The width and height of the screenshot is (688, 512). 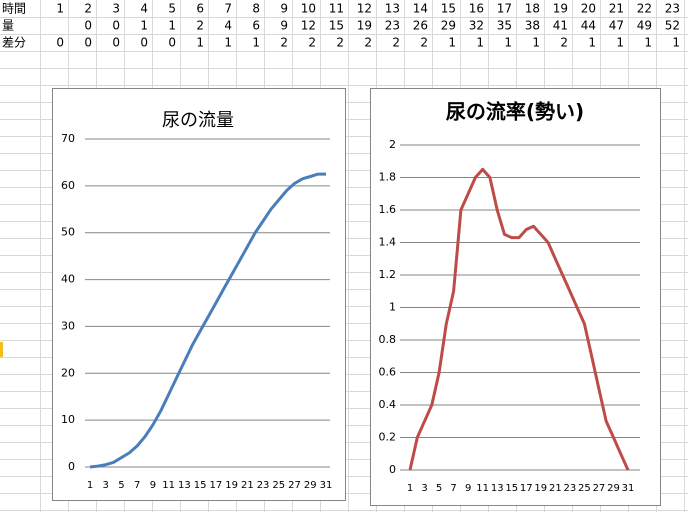 What do you see at coordinates (116, 9) in the screenshot?
I see `cell-value: 3` at bounding box center [116, 9].